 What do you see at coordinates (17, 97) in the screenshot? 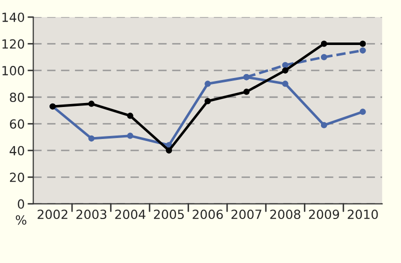
I see `y-tick-label: 80` at bounding box center [17, 97].